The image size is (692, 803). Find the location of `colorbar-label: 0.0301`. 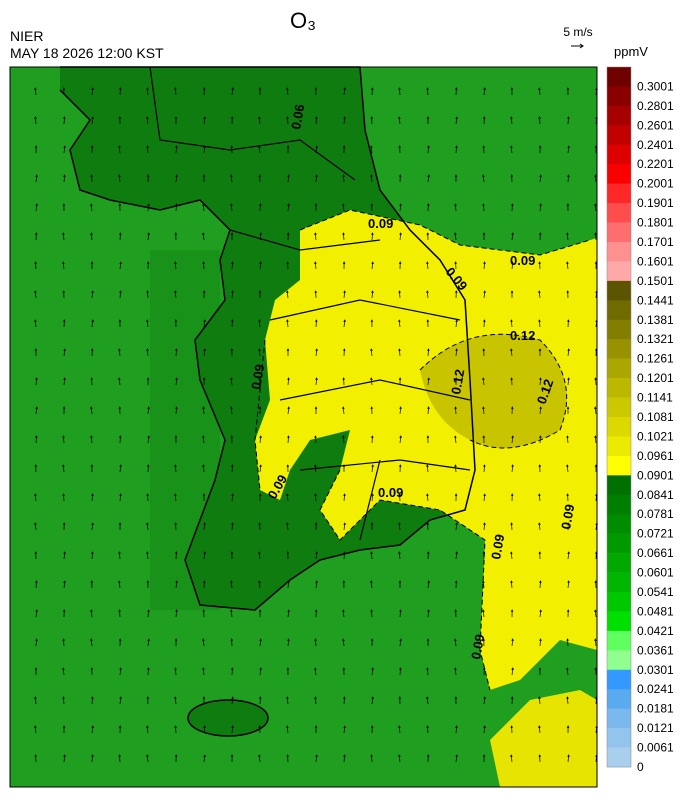

colorbar-label: 0.0301 is located at coordinates (655, 670).